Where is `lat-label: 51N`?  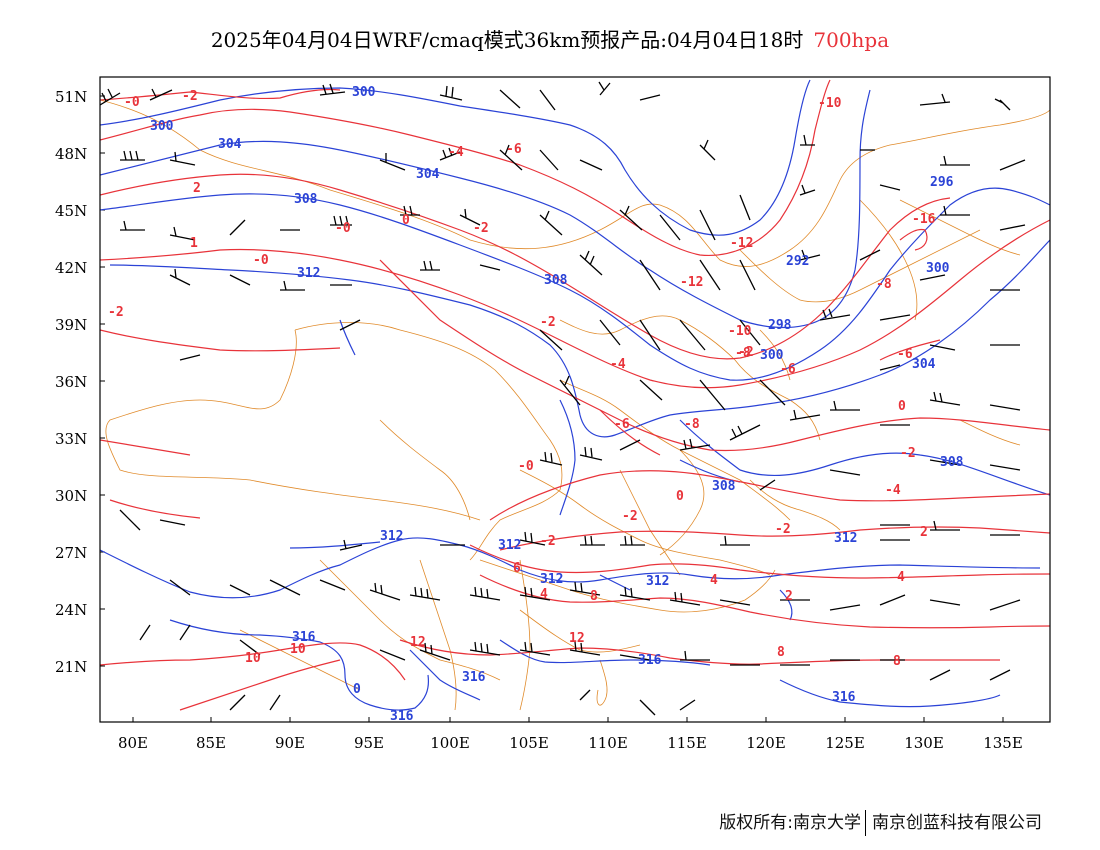
lat-label: 51N is located at coordinates (71, 97).